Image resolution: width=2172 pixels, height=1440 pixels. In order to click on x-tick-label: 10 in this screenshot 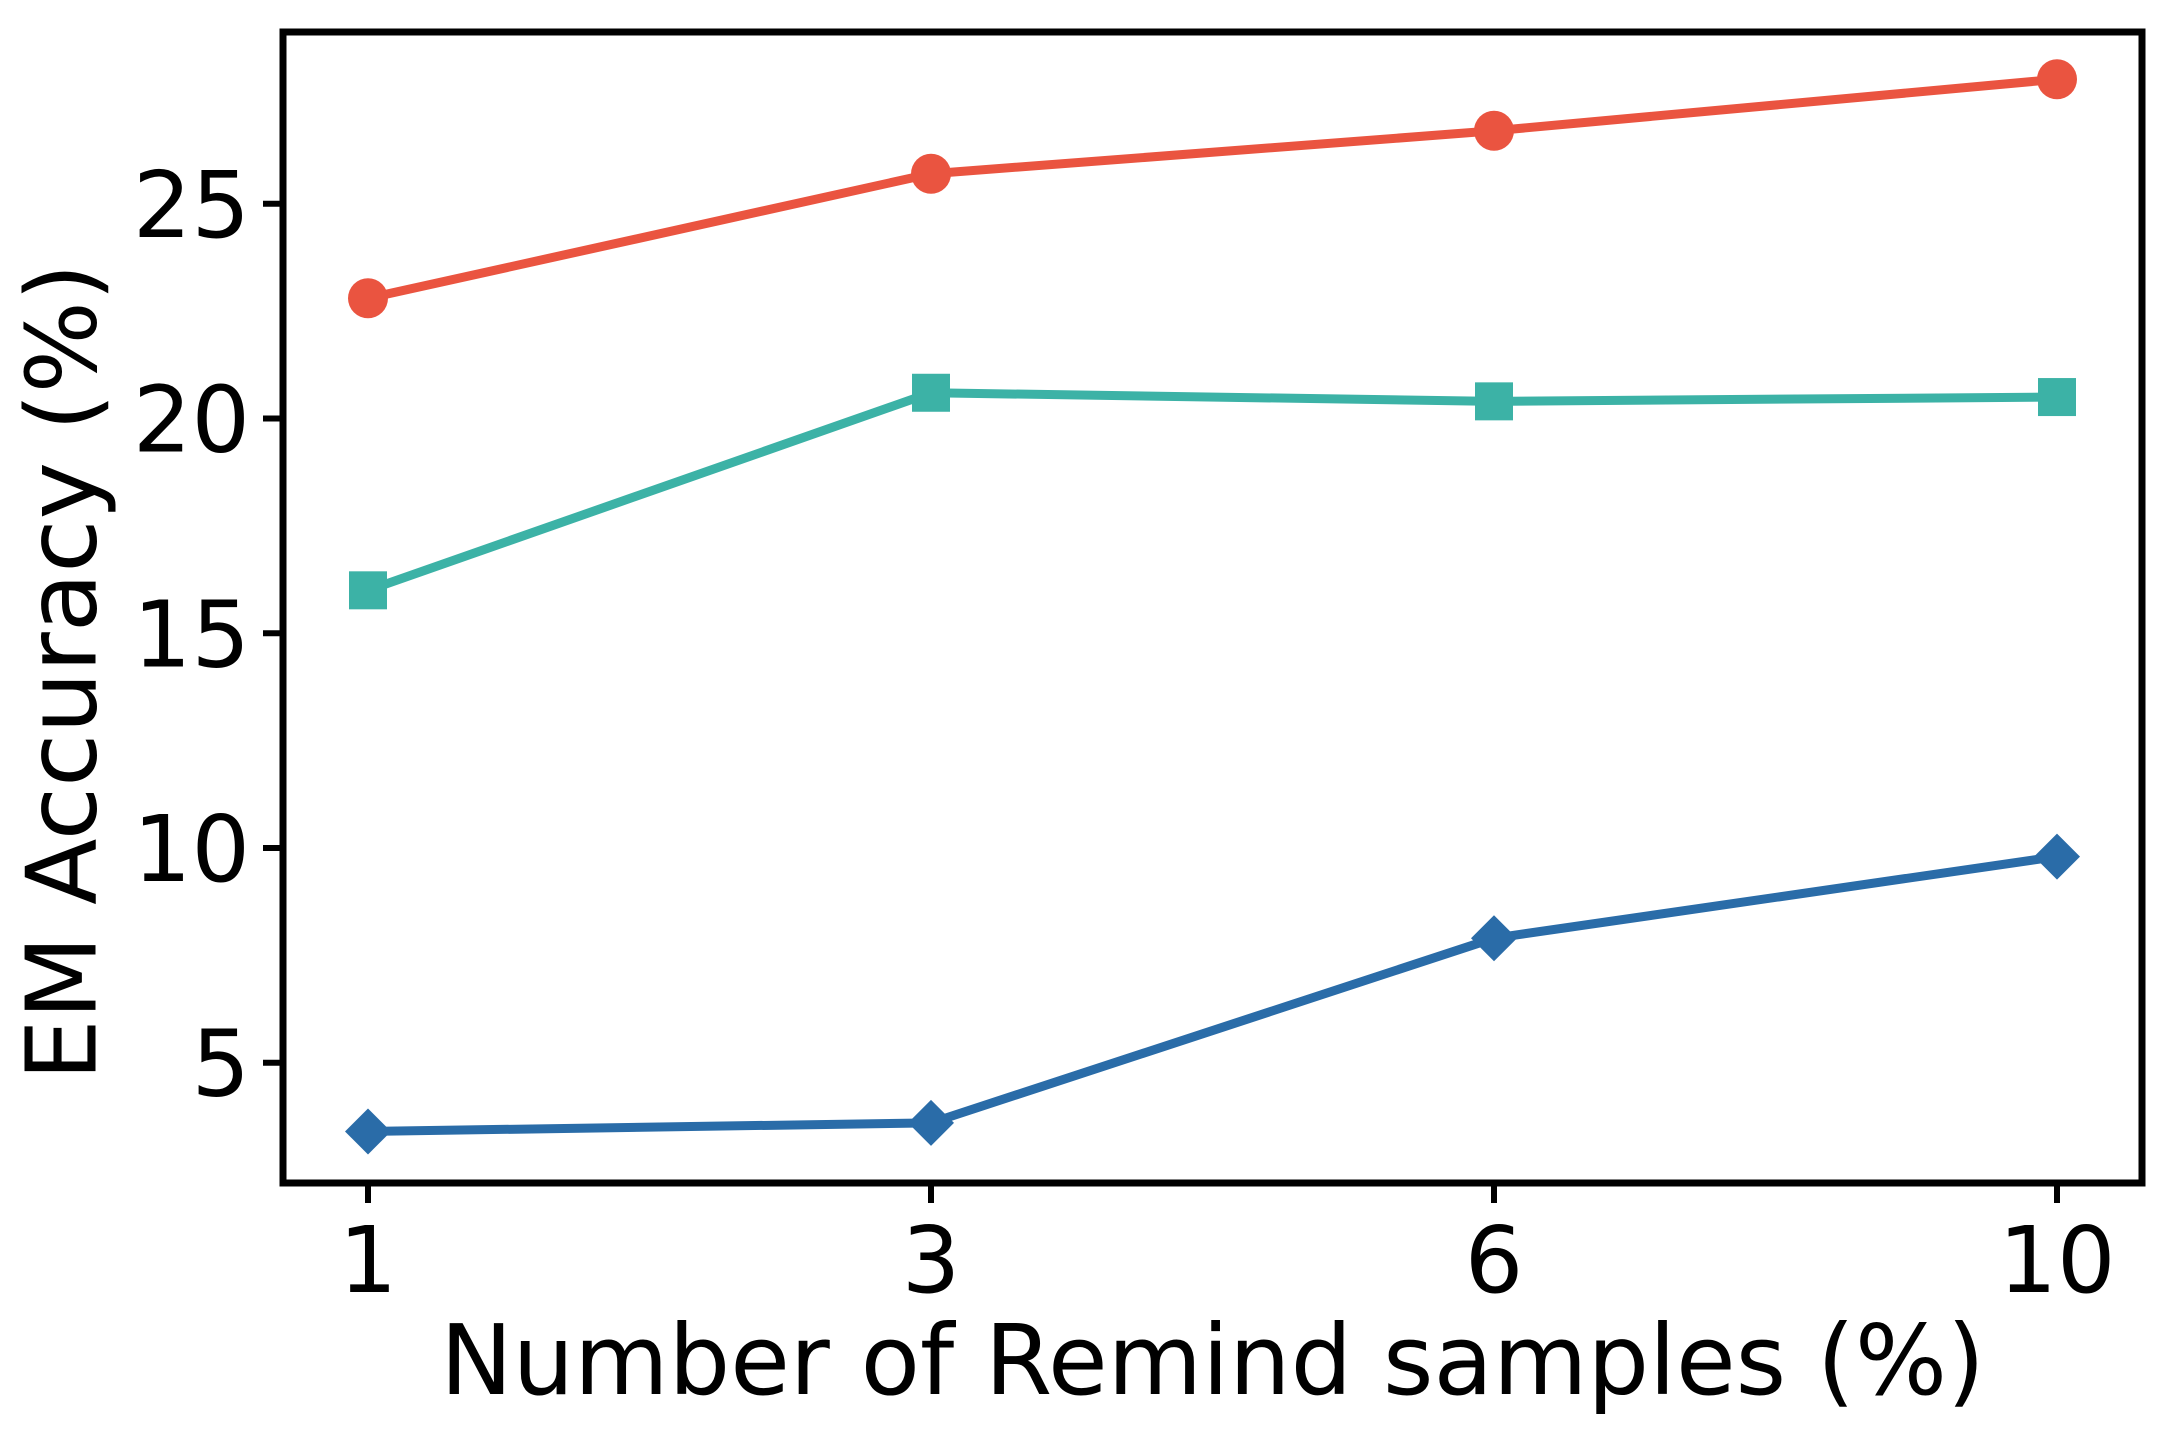, I will do `click(2056, 1260)`.